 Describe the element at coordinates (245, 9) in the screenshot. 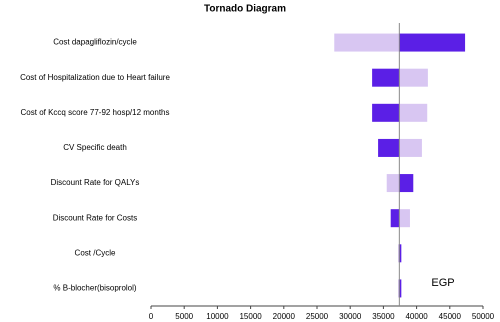

I see `chart-title: Tornado Diagram` at that location.